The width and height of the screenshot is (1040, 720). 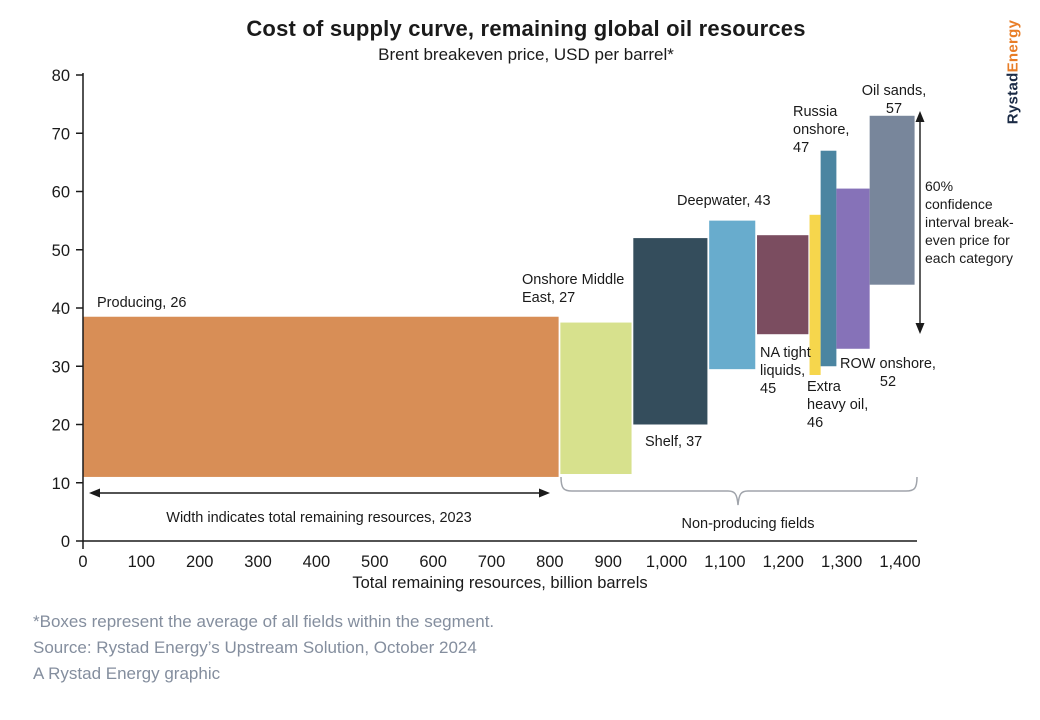 I want to click on footnote-credit: A Rystad Energy graphic, so click(x=127, y=673).